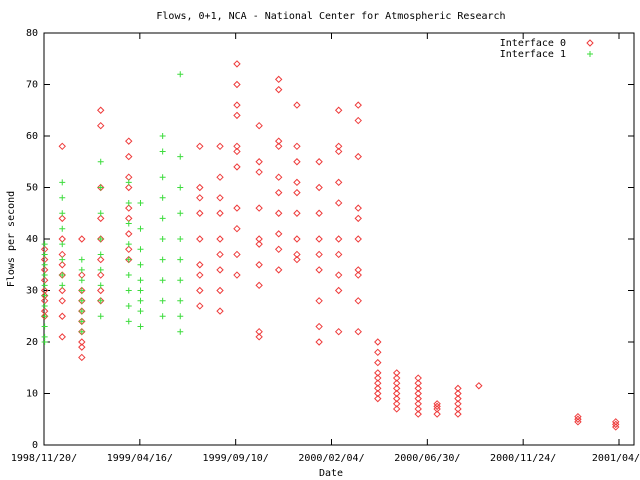 This screenshot has height=480, width=640. I want to click on legend-label: Interface 1, so click(533, 54).